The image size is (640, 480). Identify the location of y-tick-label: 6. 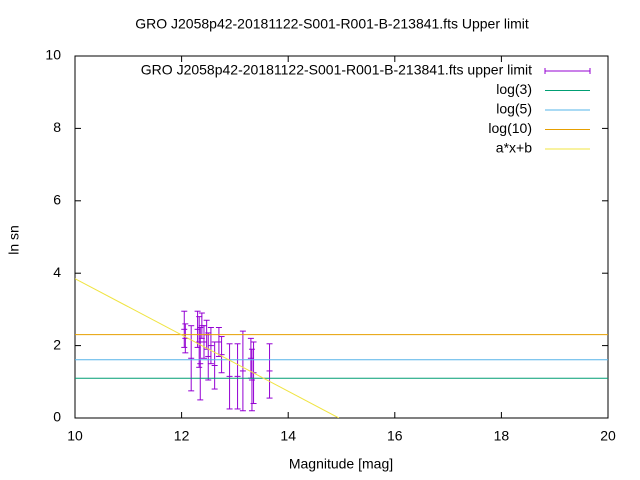
(57, 200).